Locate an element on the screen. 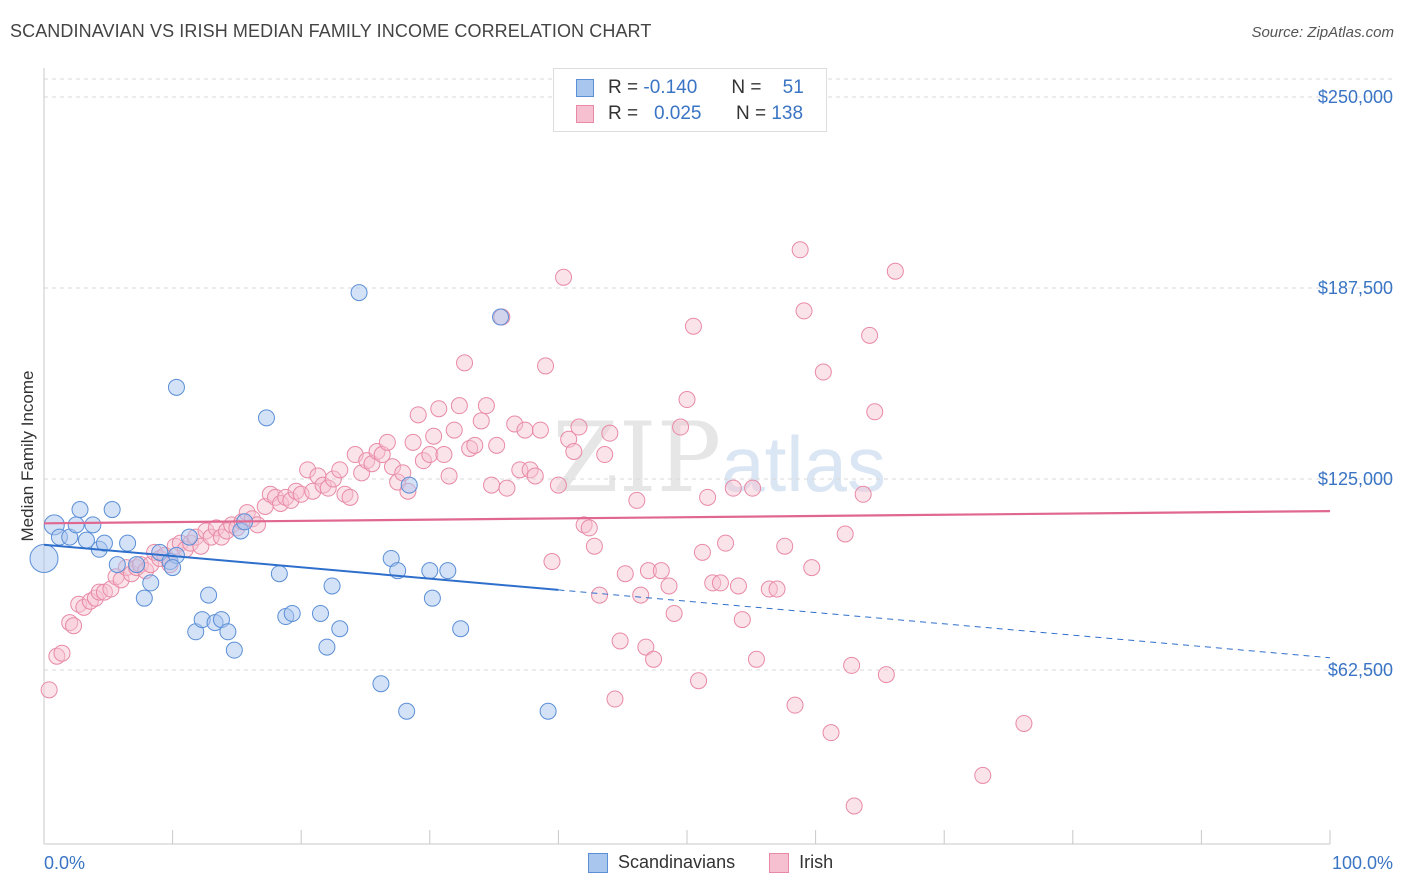  legend-r-value: -0.140 is located at coordinates (670, 87).